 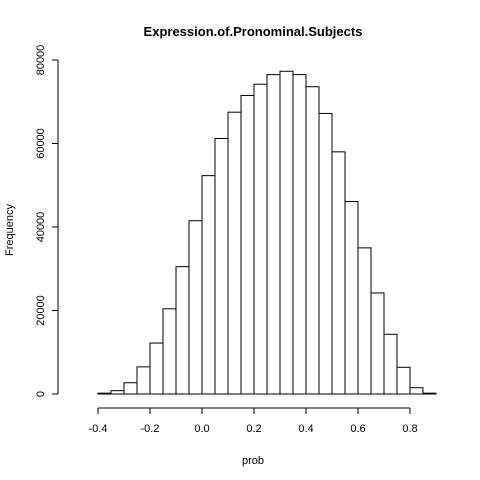 I want to click on y-tick-label: 40000, so click(x=41, y=227).